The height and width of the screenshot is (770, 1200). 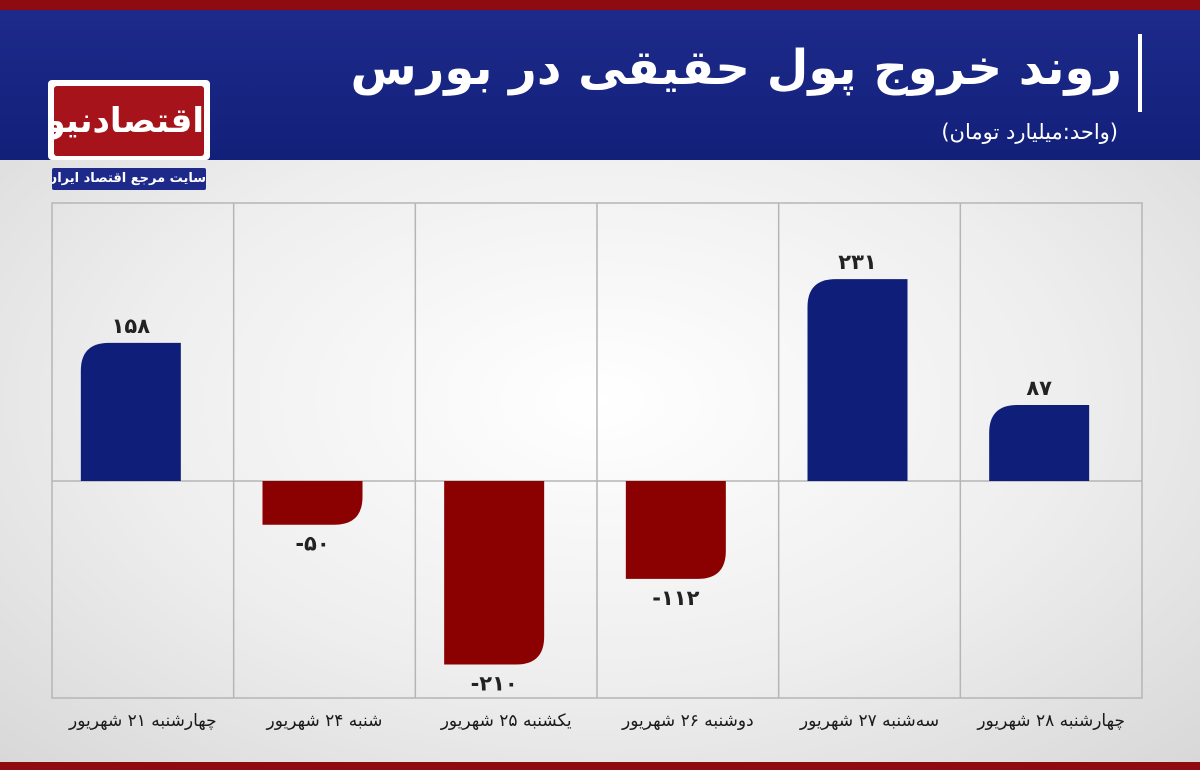 What do you see at coordinates (1140, 73) in the screenshot?
I see `title-divider` at bounding box center [1140, 73].